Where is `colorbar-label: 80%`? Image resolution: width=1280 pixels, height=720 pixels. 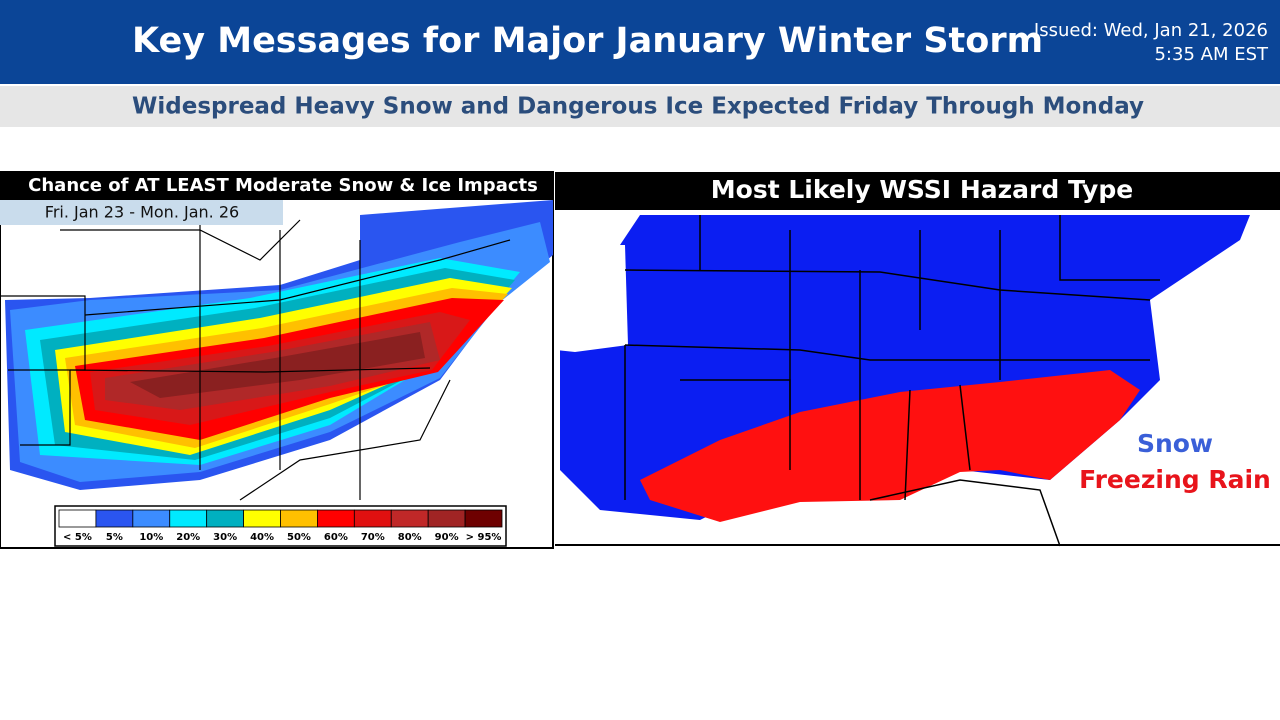 colorbar-label: 80% is located at coordinates (410, 537).